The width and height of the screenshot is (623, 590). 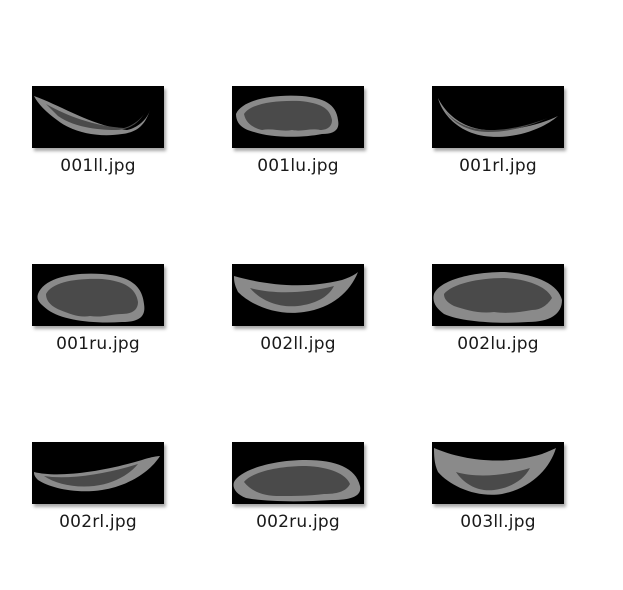 I want to click on thumbnail-001ru, so click(x=98, y=295).